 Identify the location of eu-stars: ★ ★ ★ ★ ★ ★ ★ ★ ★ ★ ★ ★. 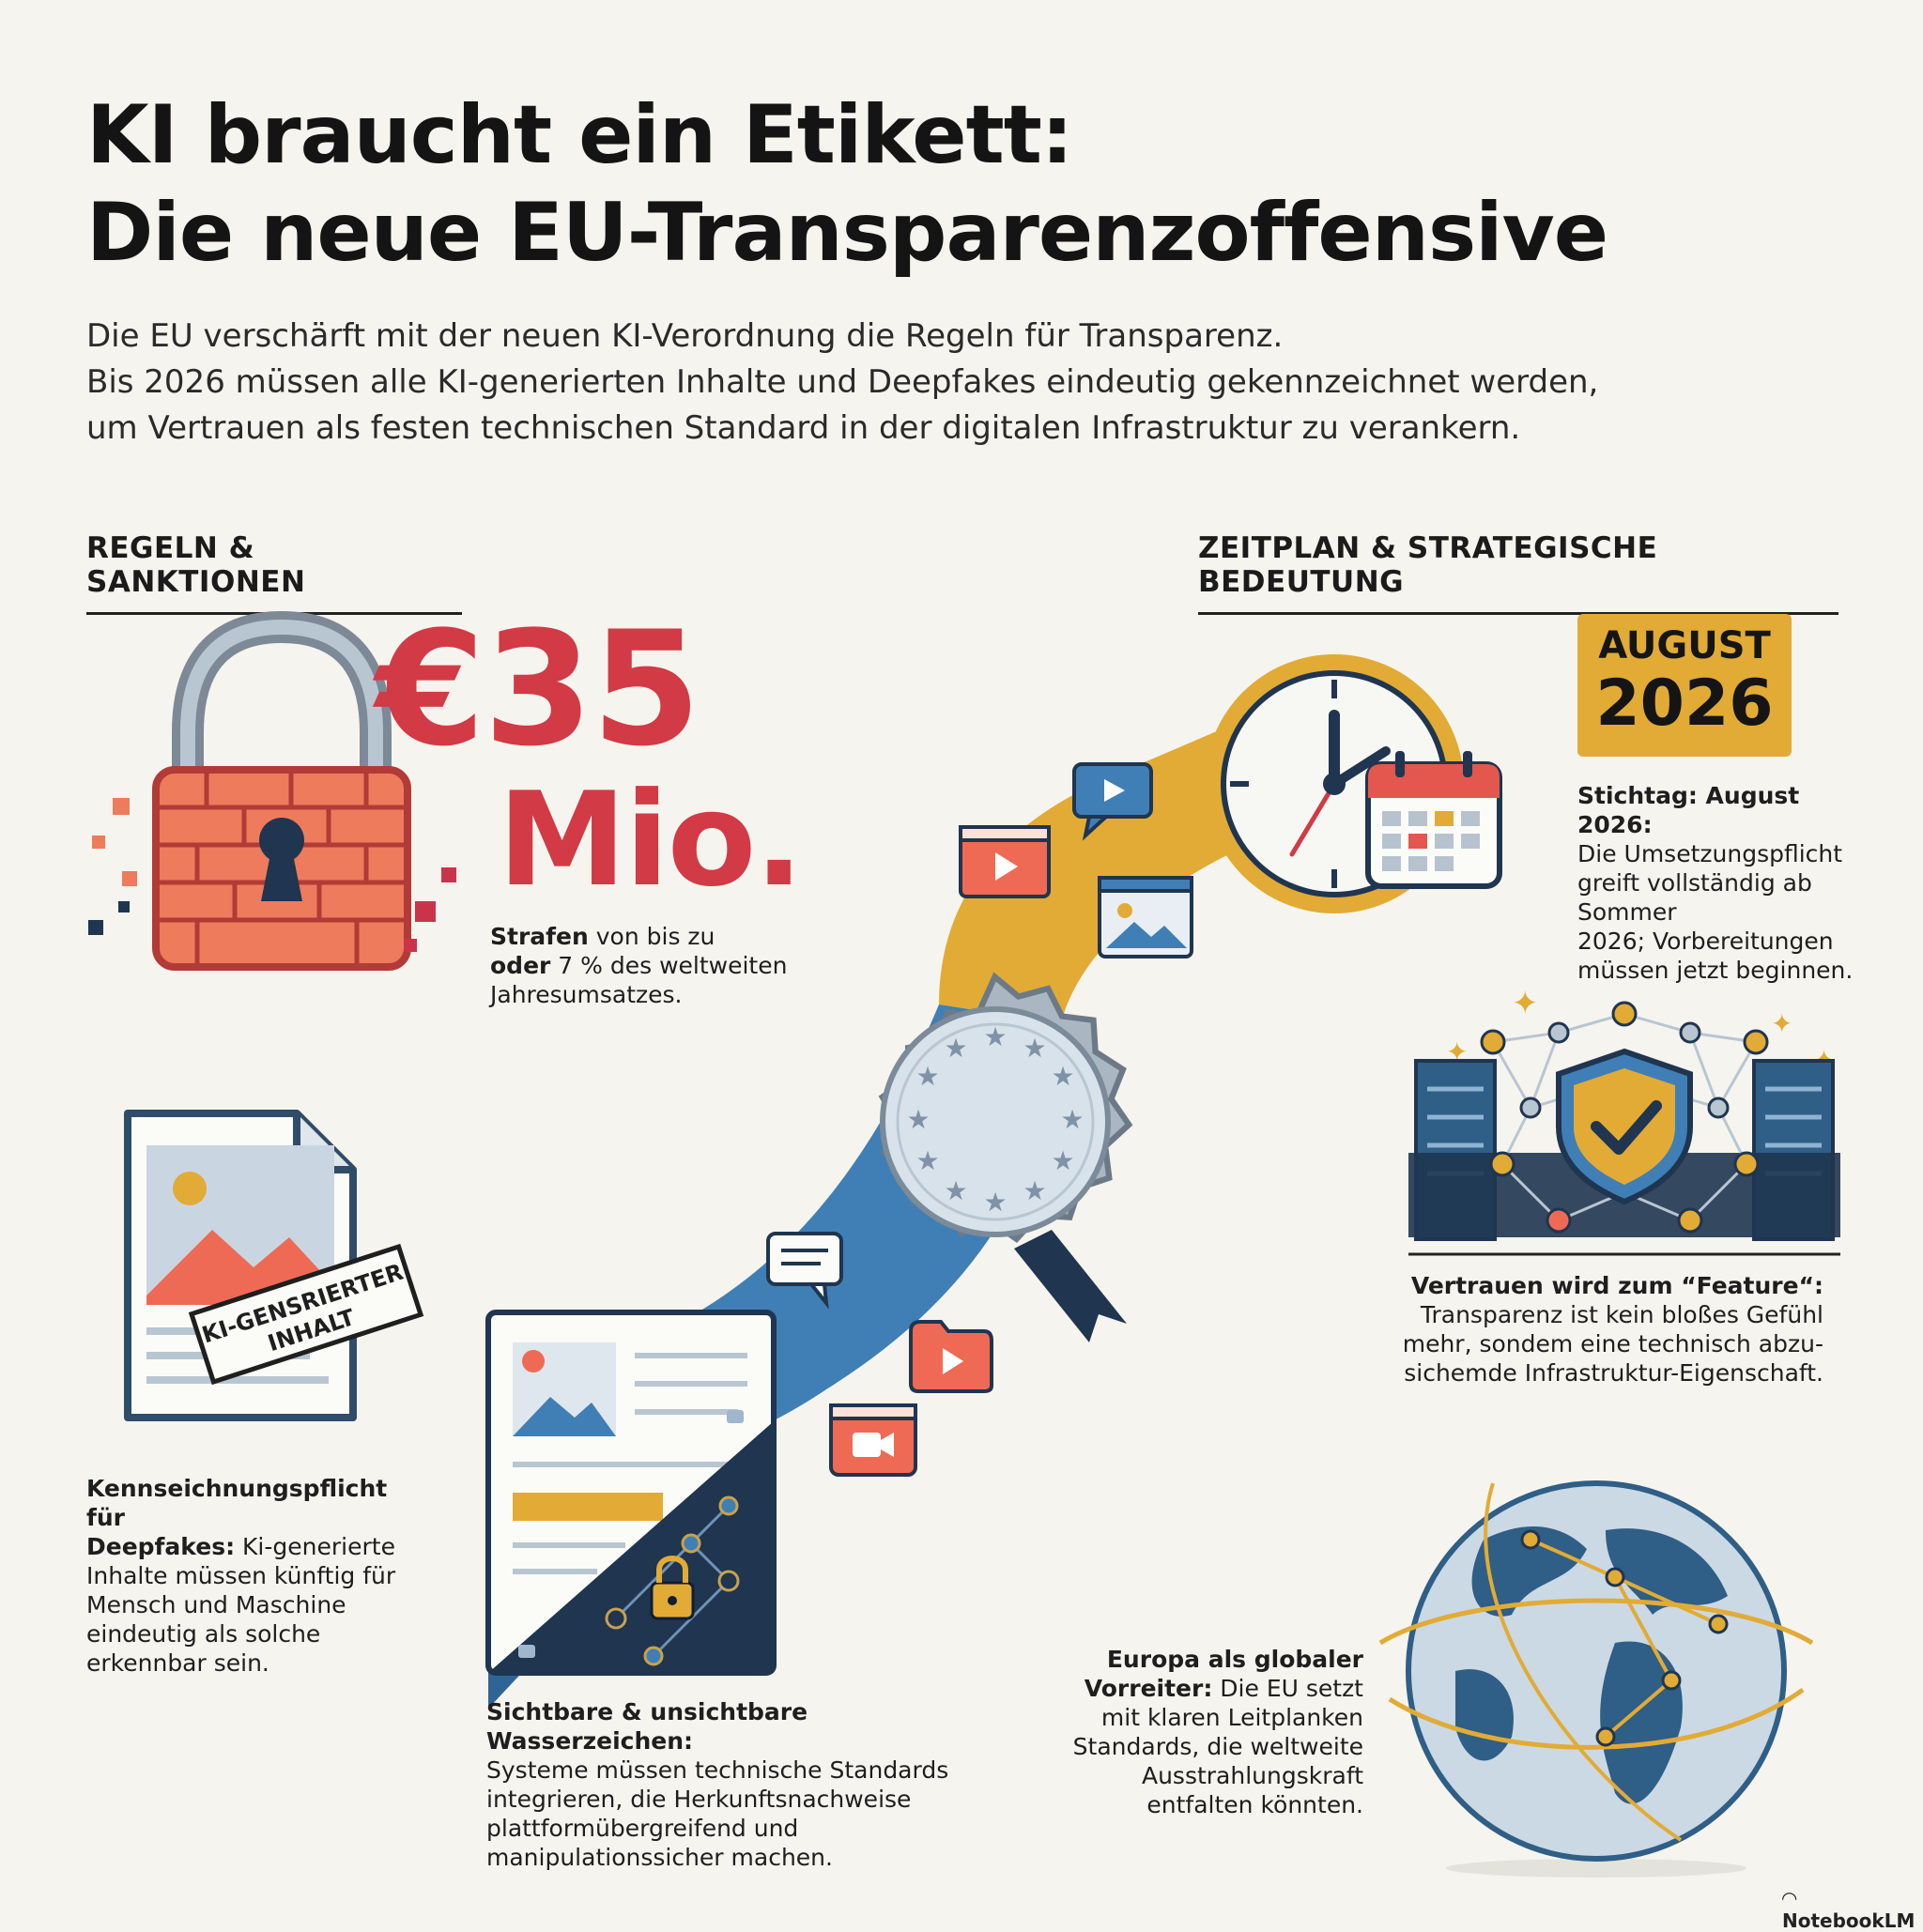
(995, 1120).